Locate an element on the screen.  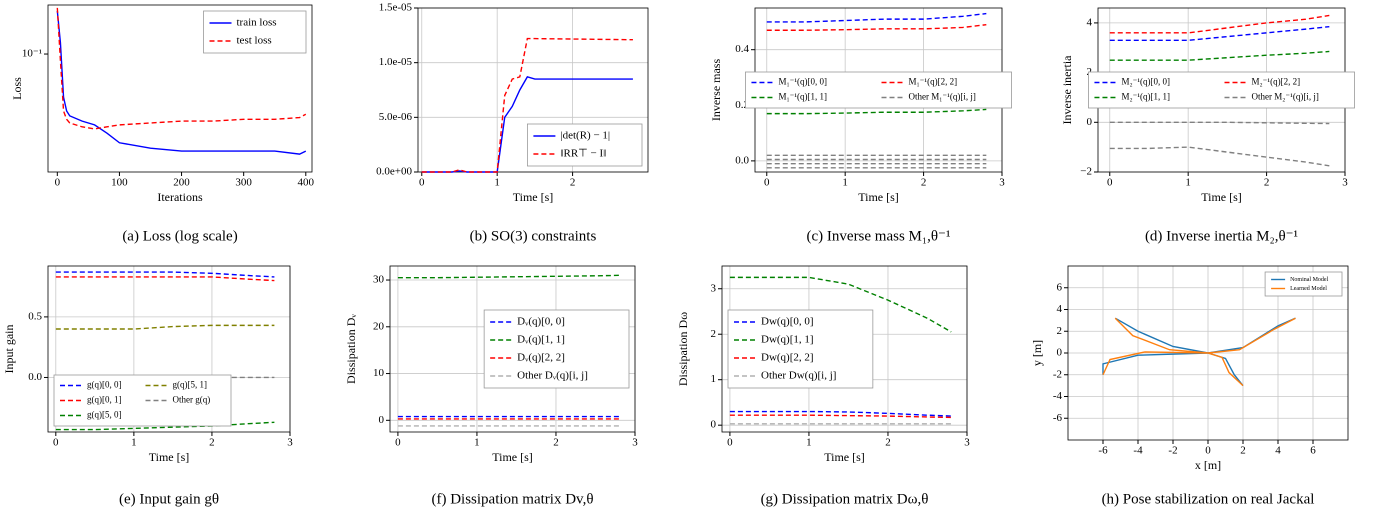
legend-label: Dw(q)[0, 0] is located at coordinates (787, 322).